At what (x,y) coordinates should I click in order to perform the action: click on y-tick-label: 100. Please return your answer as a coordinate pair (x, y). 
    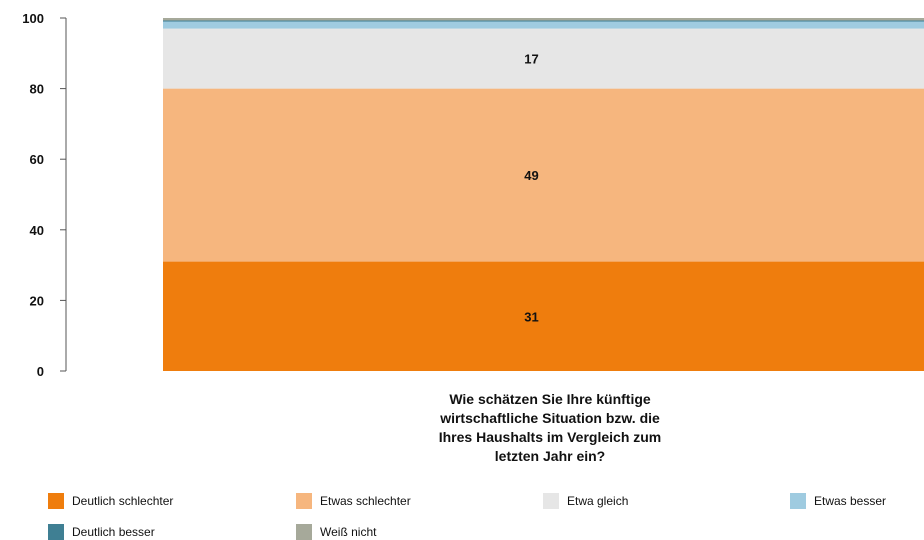
    Looking at the image, I should click on (33, 18).